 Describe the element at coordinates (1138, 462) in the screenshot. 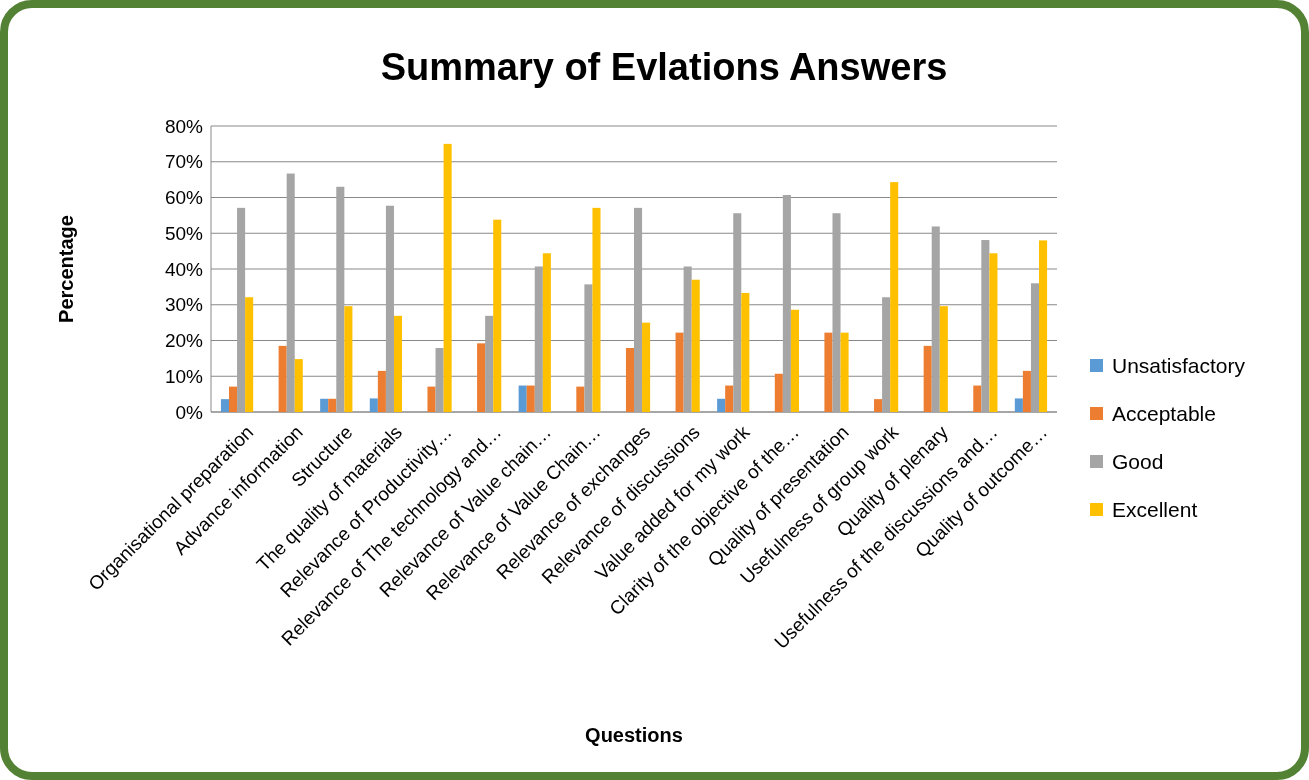

I see `legend-label: Good` at that location.